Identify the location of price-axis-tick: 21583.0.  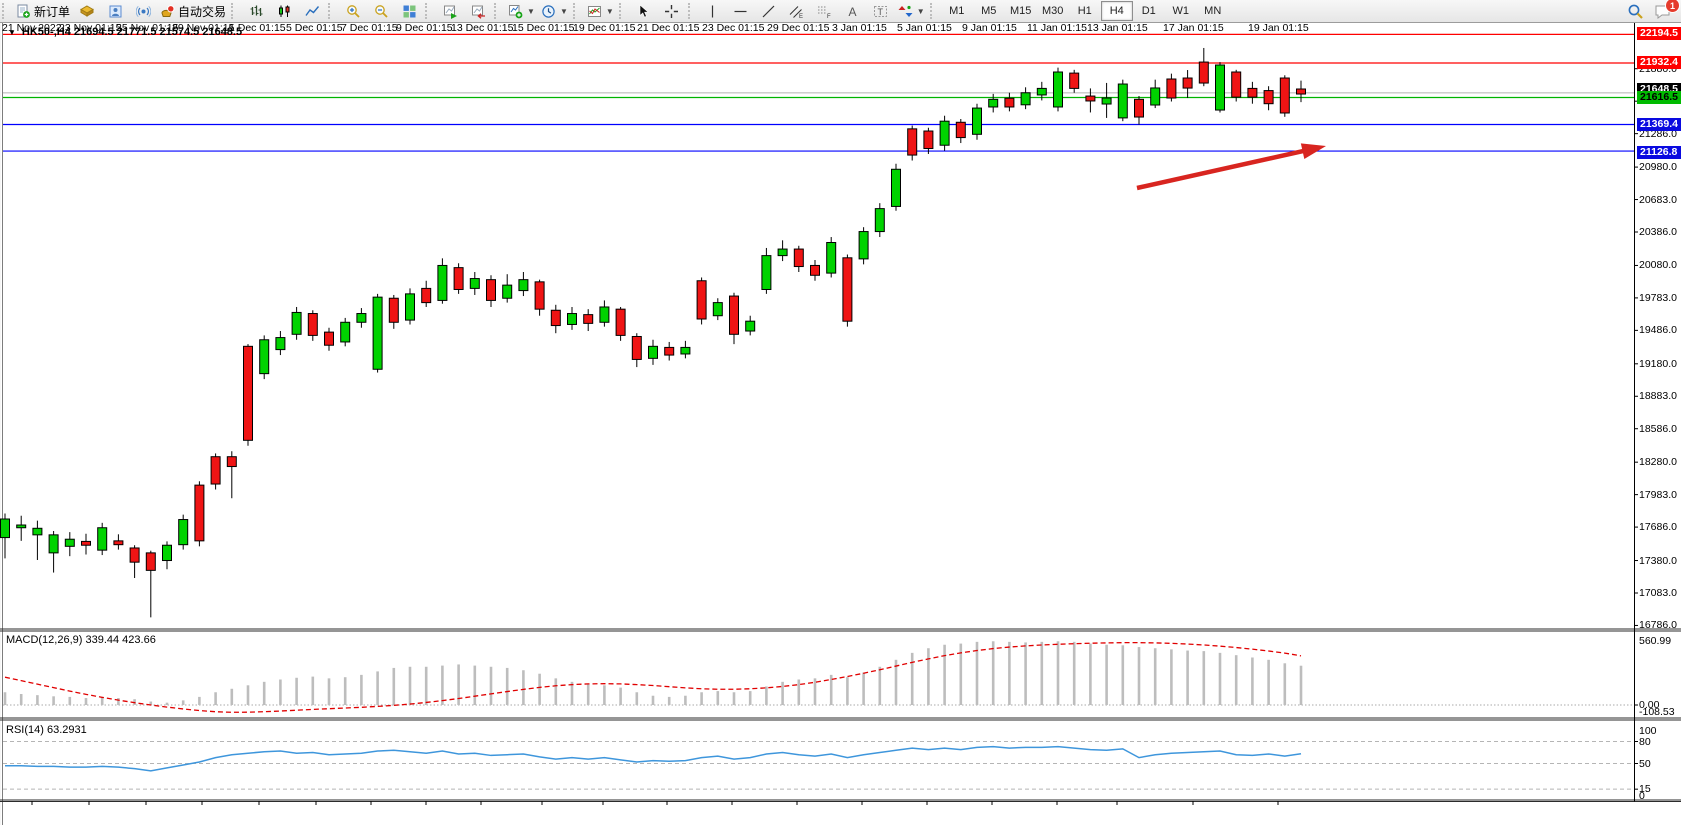
(1658, 101).